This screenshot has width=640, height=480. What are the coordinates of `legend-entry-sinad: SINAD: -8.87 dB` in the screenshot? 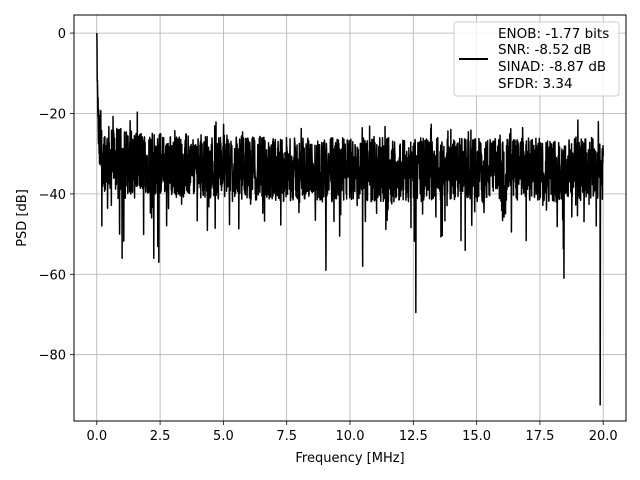 It's located at (552, 67).